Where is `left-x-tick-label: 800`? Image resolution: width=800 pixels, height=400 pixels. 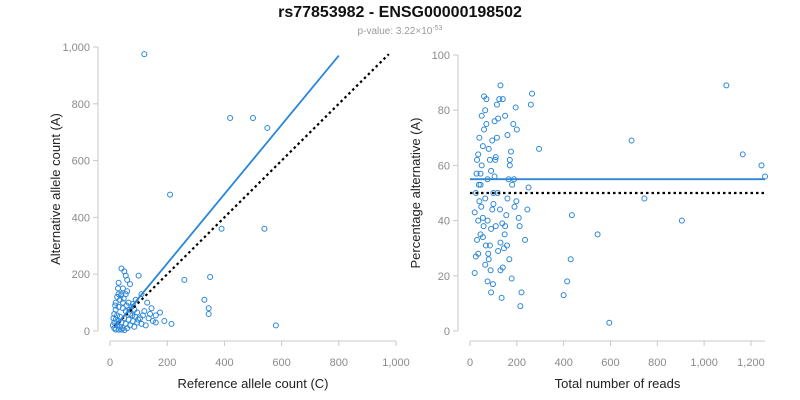
left-x-tick-label: 800 is located at coordinates (339, 363).